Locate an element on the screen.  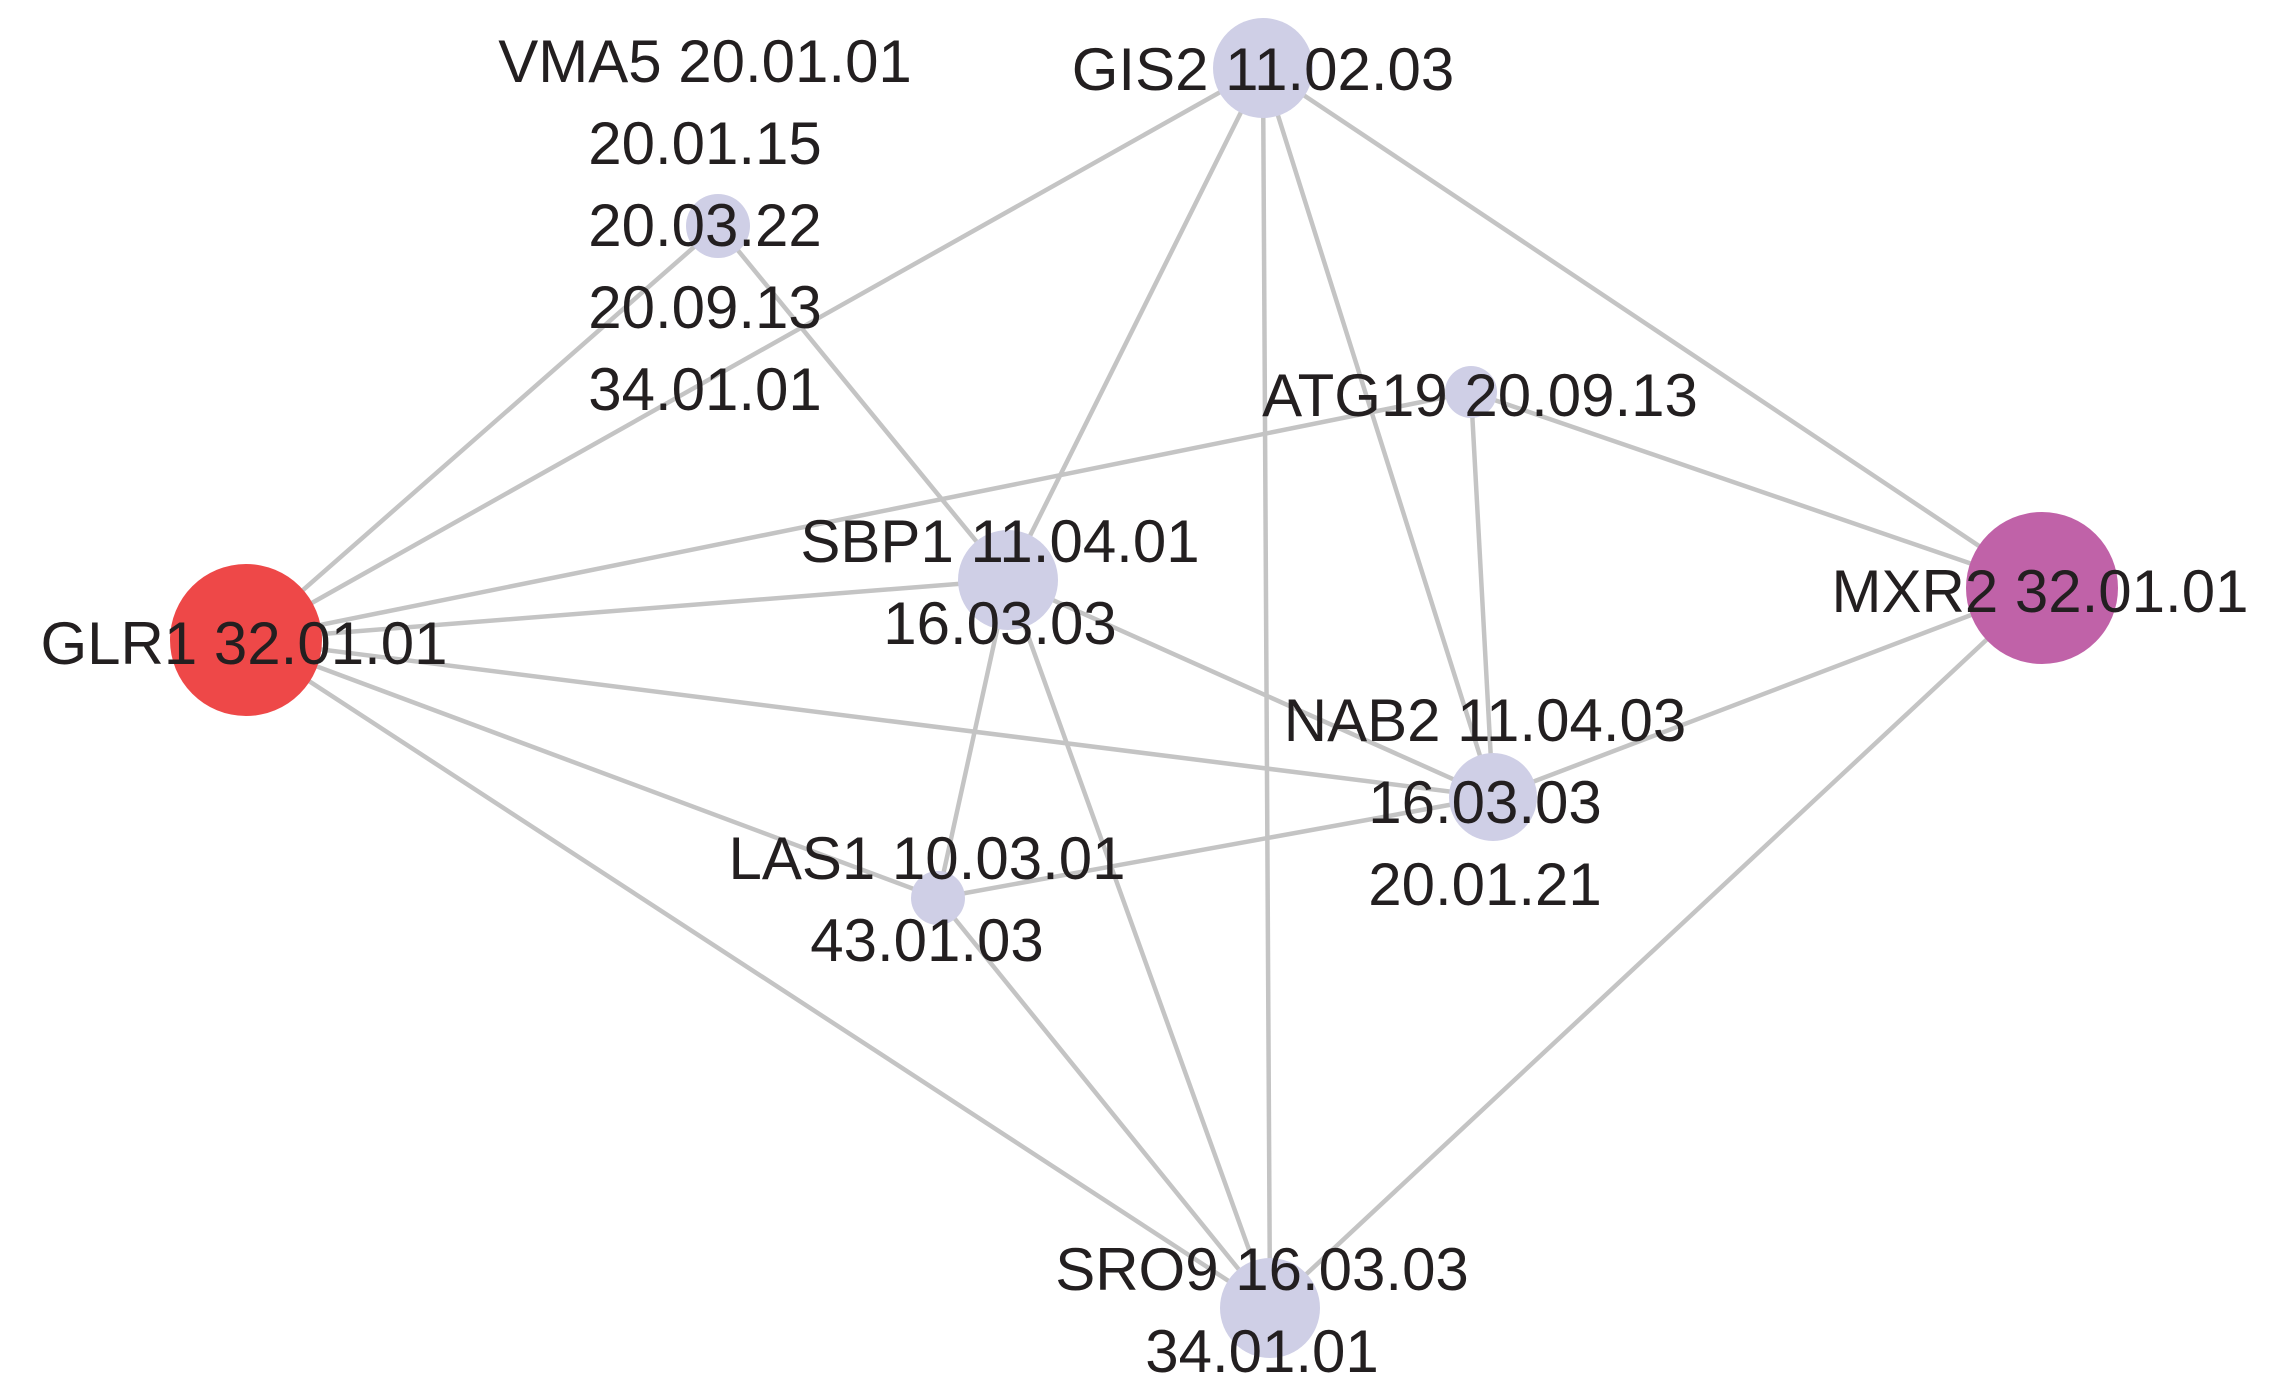
edge-glr1-vma5 is located at coordinates (482, 433).